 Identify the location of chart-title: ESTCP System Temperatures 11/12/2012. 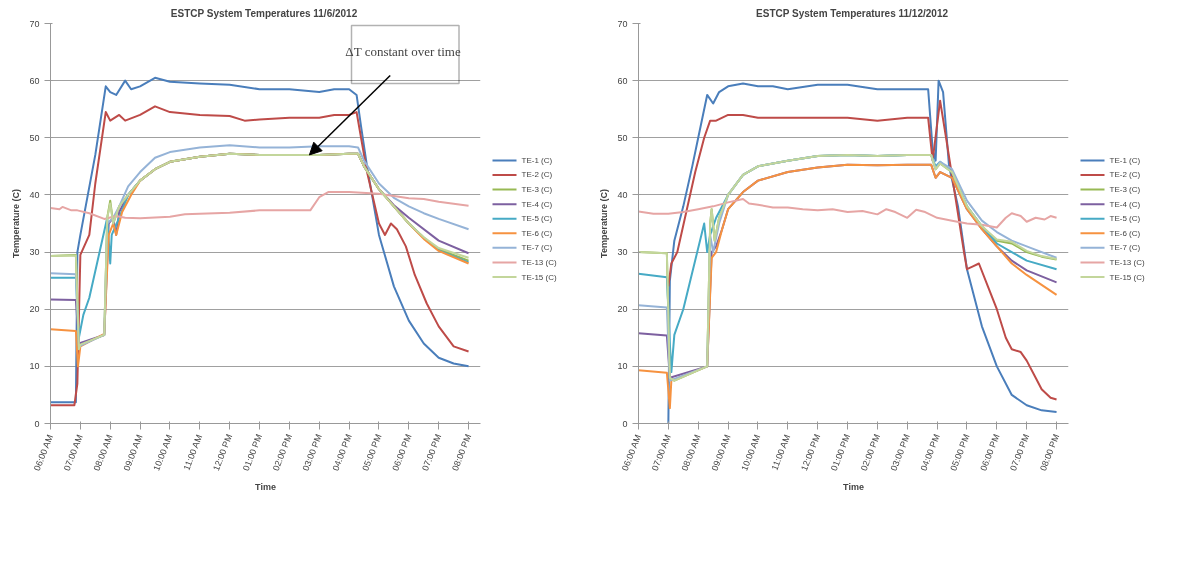
(852, 13).